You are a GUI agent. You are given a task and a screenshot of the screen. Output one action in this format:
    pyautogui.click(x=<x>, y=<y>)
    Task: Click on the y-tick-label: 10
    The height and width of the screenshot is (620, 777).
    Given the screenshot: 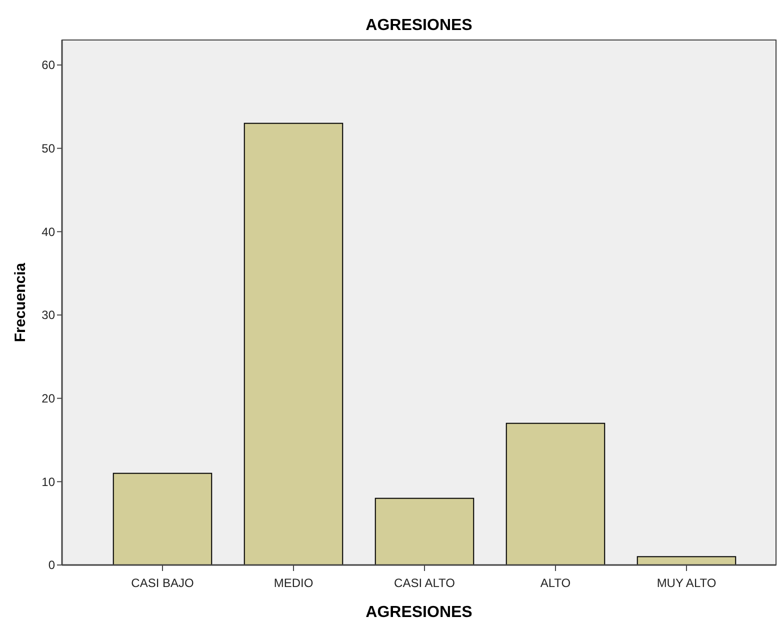 What is the action you would take?
    pyautogui.click(x=49, y=481)
    